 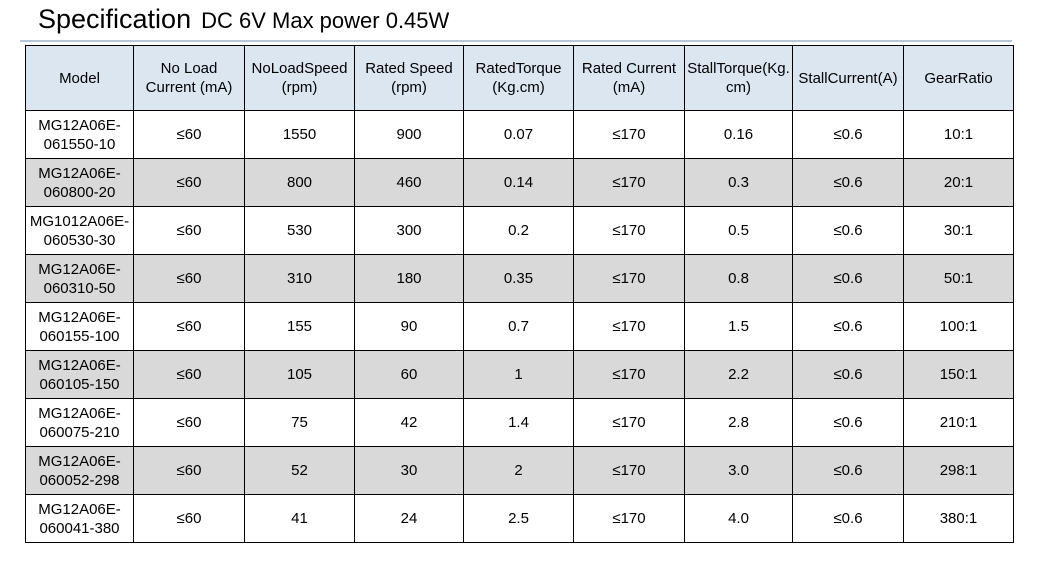 I want to click on cell: 41, so click(x=299, y=518).